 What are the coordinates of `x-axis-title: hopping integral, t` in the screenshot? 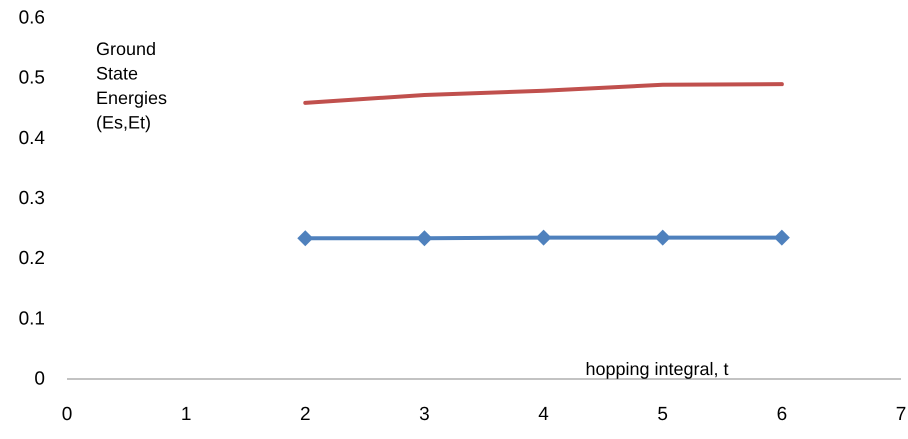 It's located at (657, 369).